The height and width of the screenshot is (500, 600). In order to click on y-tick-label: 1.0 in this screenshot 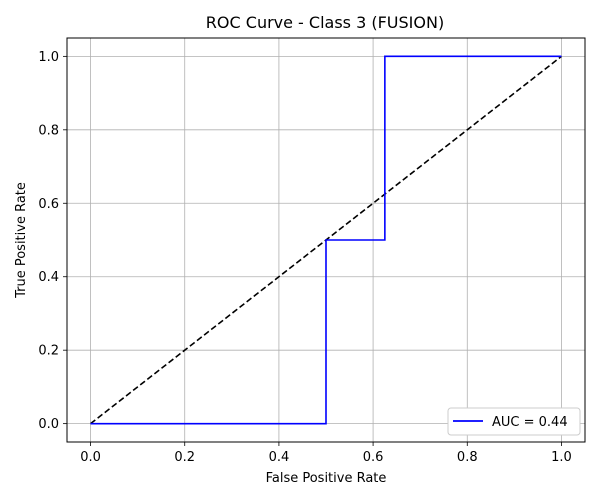, I will do `click(48, 57)`.